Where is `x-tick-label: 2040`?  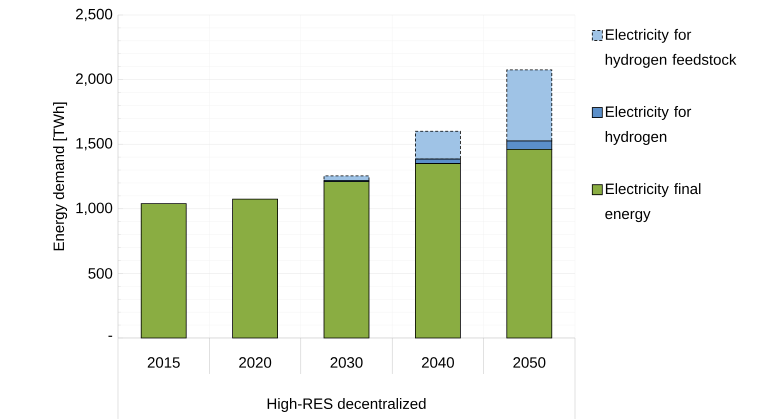 x-tick-label: 2040 is located at coordinates (438, 362).